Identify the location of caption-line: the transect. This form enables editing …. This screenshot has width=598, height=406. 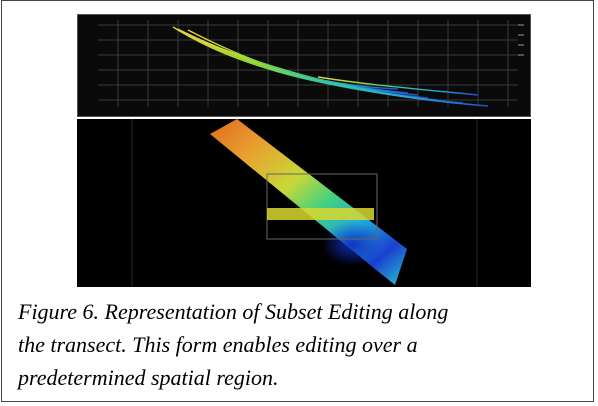
(218, 344).